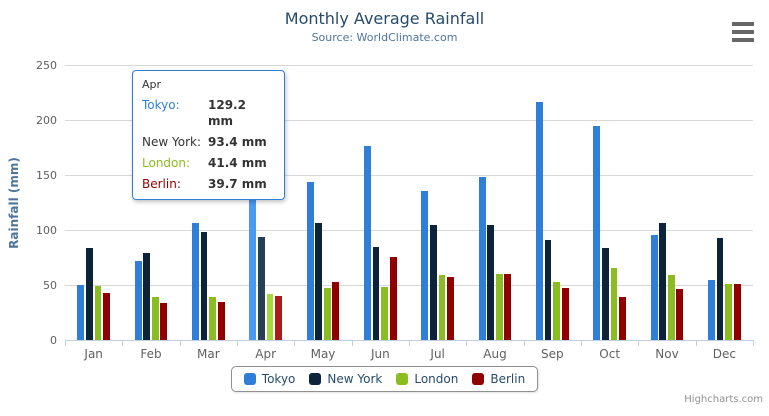  Describe the element at coordinates (720, 289) in the screenshot. I see `bar-new-york-dec` at that location.